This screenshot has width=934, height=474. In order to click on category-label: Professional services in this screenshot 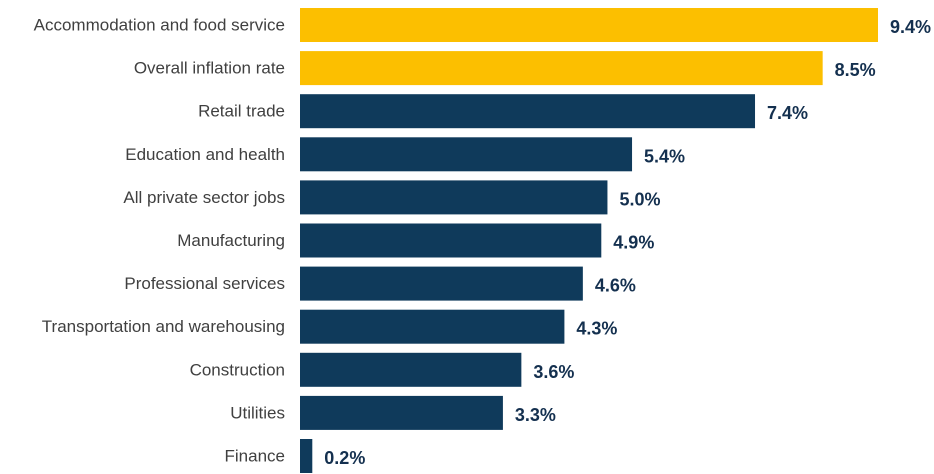, I will do `click(204, 283)`.